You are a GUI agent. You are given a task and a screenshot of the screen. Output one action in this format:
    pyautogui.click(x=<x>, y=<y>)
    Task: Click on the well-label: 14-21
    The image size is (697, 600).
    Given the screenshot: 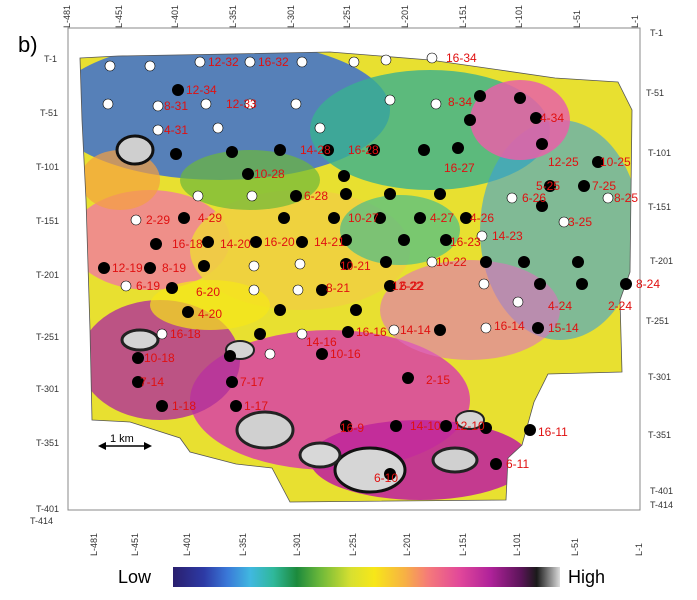 What is the action you would take?
    pyautogui.click(x=329, y=242)
    